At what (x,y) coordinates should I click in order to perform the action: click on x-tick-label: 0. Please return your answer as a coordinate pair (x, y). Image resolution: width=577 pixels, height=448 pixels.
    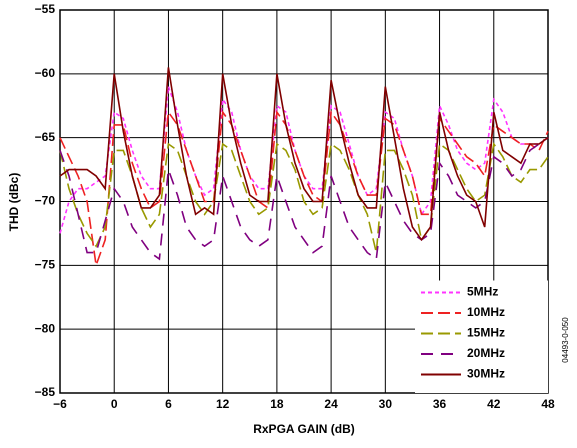
    Looking at the image, I should click on (114, 404).